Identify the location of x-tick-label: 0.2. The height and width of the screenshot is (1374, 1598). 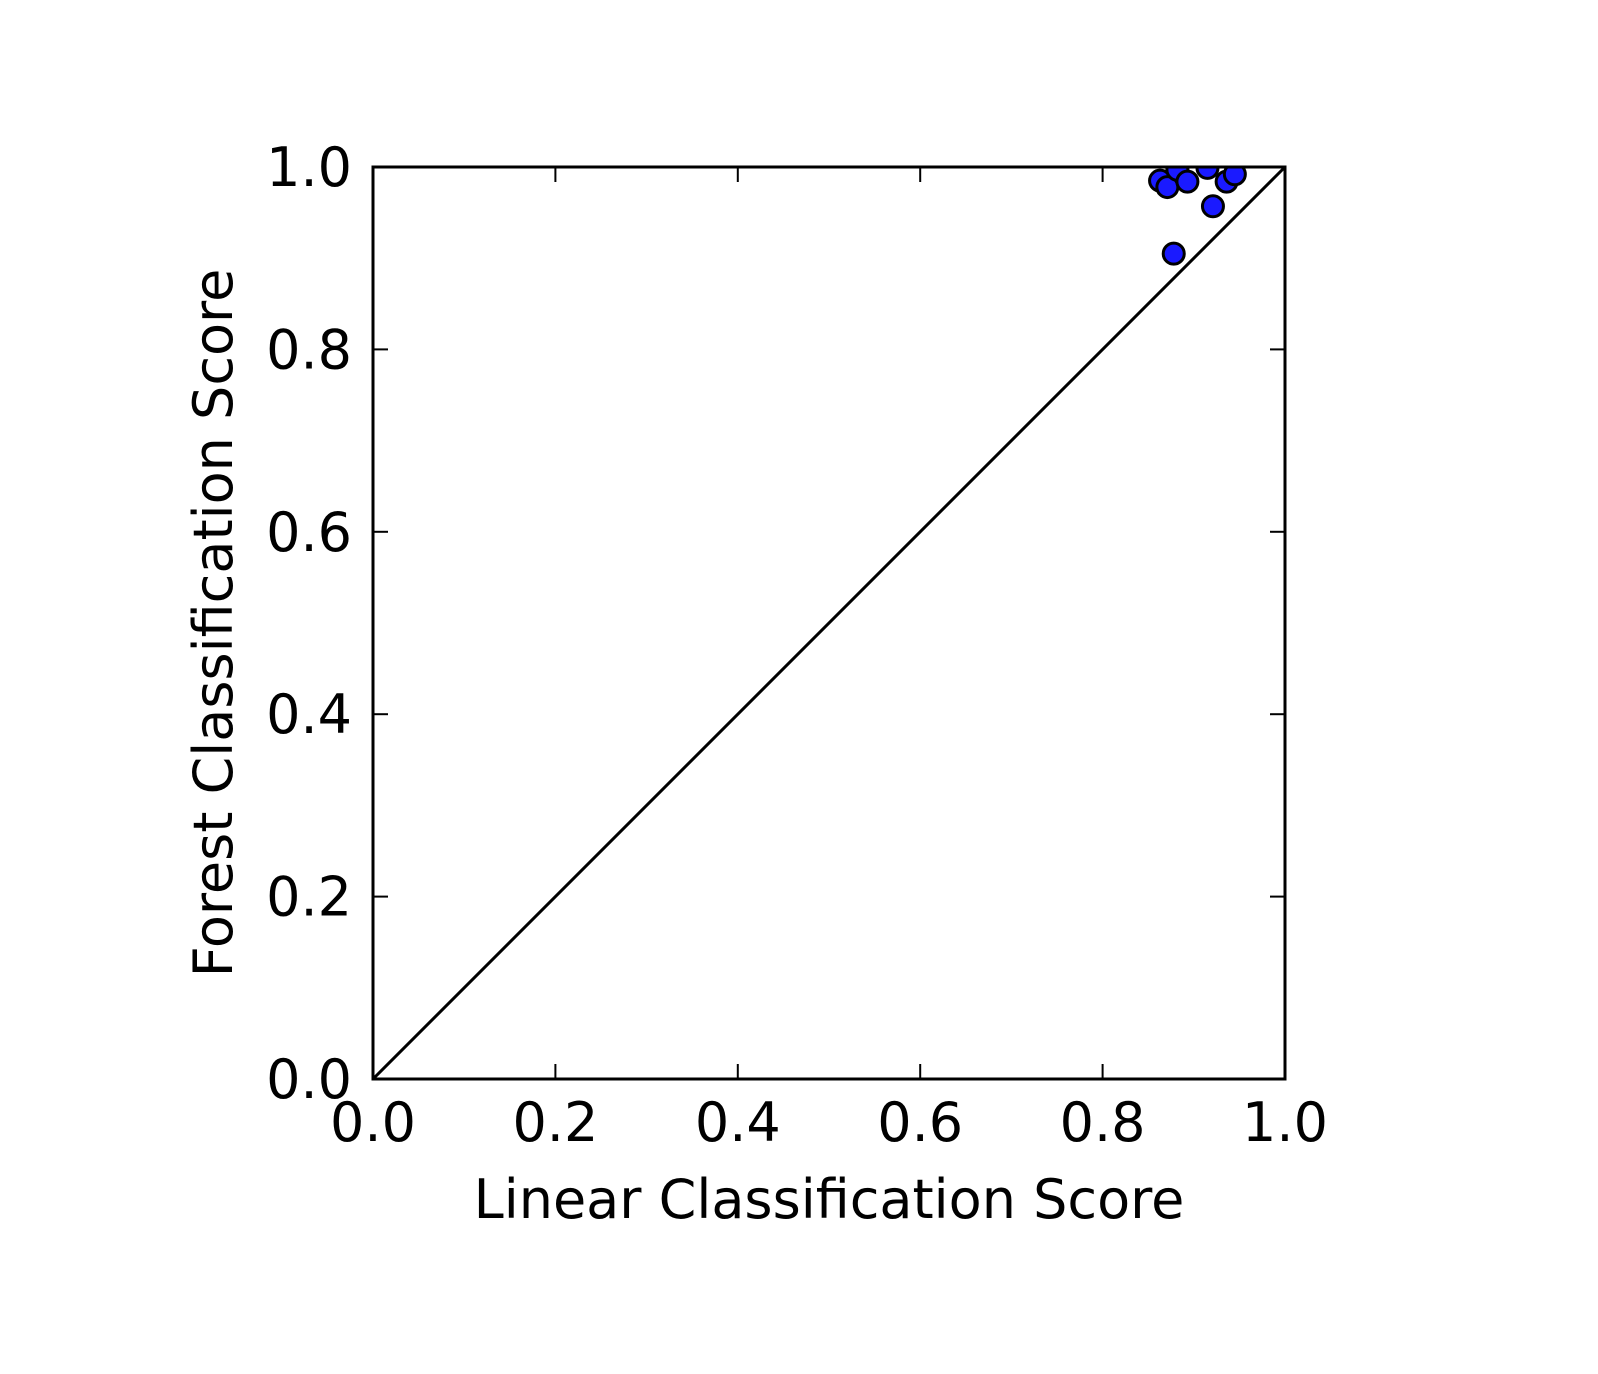
(555, 1122).